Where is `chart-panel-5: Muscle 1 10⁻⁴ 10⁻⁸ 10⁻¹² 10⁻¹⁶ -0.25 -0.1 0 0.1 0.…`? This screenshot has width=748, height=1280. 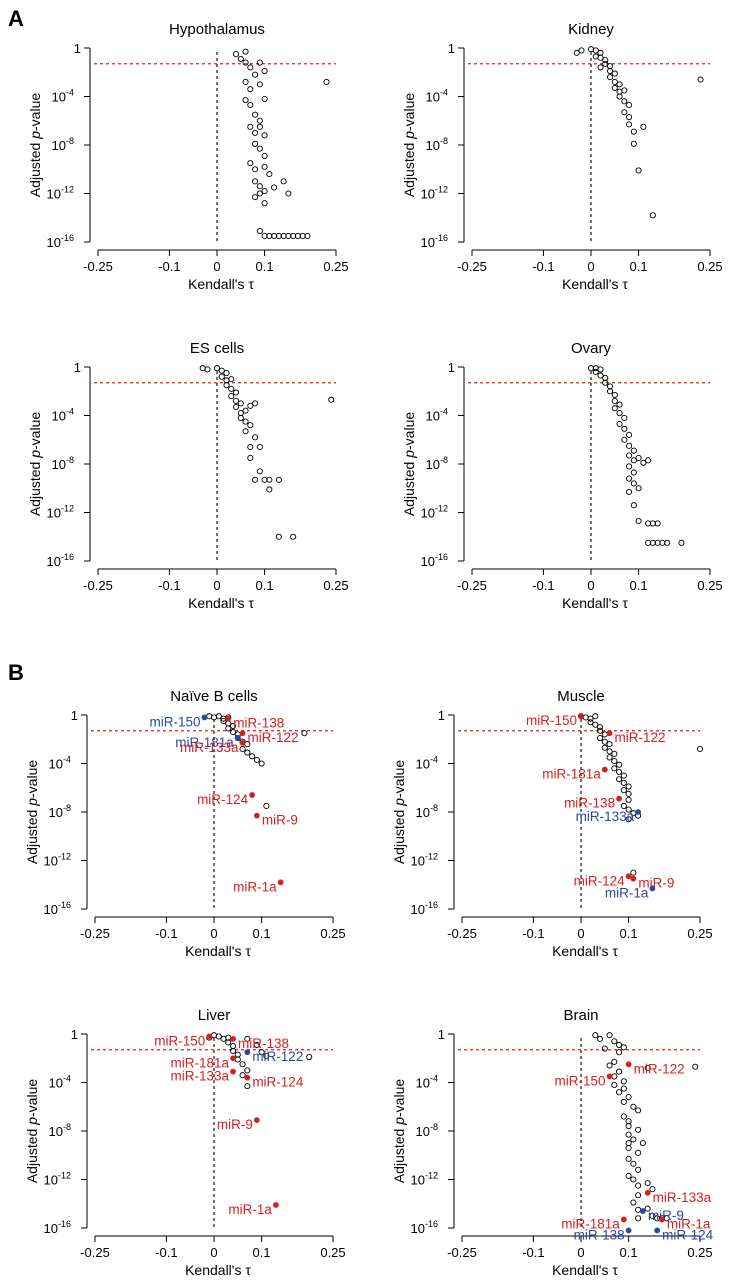
chart-panel-5: Muscle 1 10⁻⁴ 10⁻⁸ 10⁻¹² 10⁻¹⁶ -0.25 -0.1 0 0.1 0.… is located at coordinates (552, 823).